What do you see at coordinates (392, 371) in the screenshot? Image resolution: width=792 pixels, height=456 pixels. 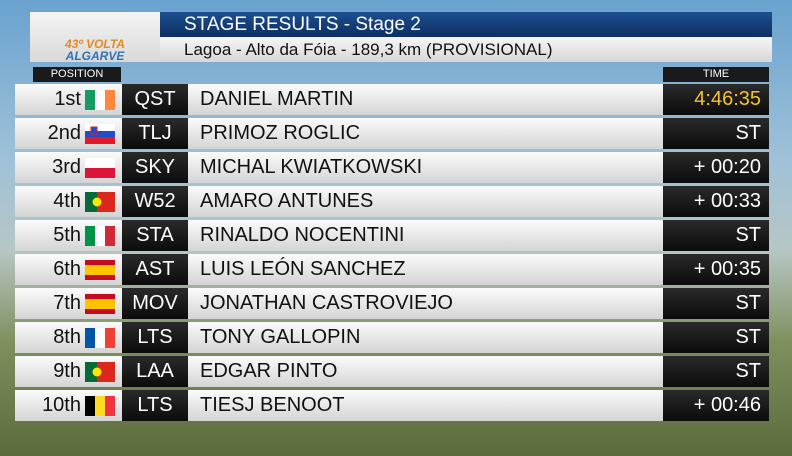 I see `result-row: 9th LAA EDGAR PINTO ST` at bounding box center [392, 371].